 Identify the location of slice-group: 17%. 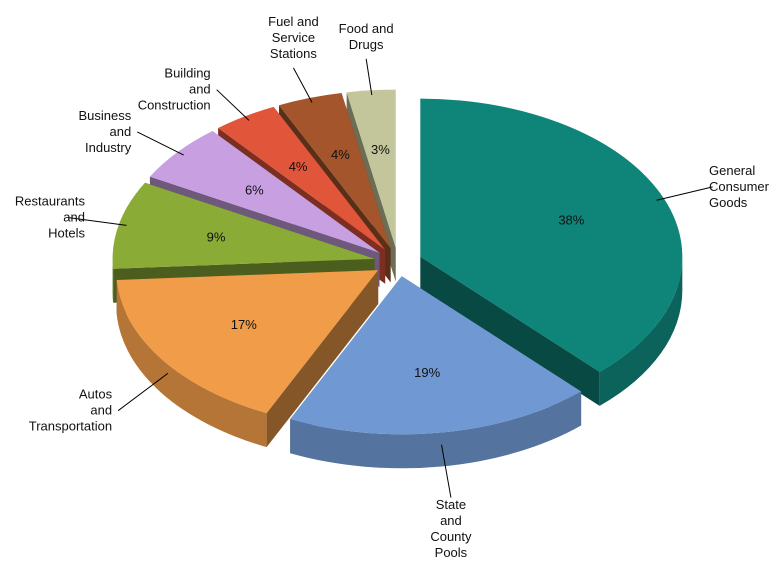
(247, 359).